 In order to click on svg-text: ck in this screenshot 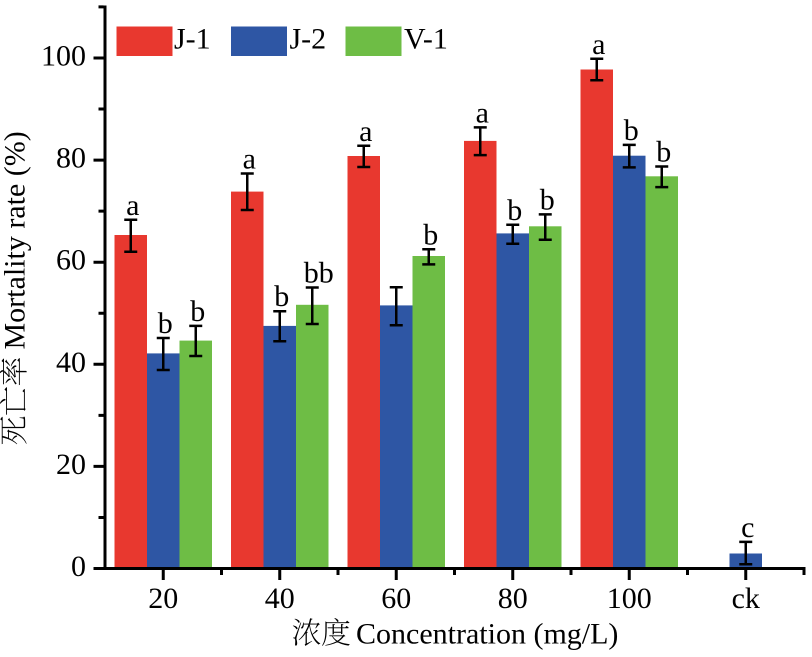, I will do `click(746, 598)`.